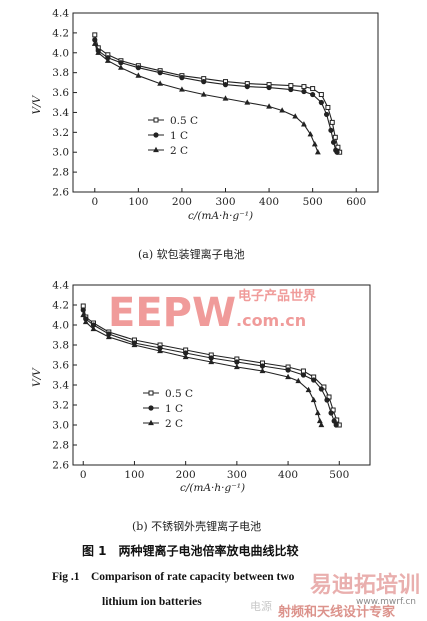 The image size is (427, 621). What do you see at coordinates (60, 326) in the screenshot?
I see `y-tick-label: 4.0` at bounding box center [60, 326].